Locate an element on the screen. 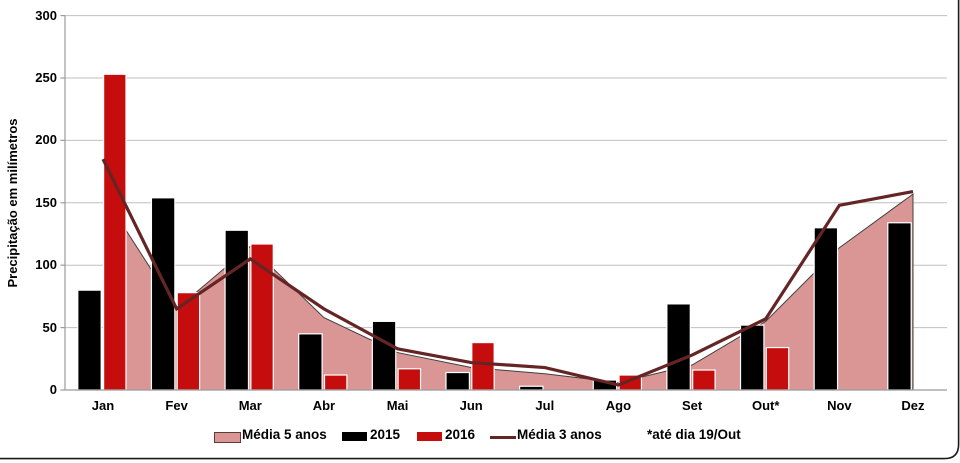 Image resolution: width=960 pixels, height=463 pixels. x-label-Jan: Jan is located at coordinates (103, 405).